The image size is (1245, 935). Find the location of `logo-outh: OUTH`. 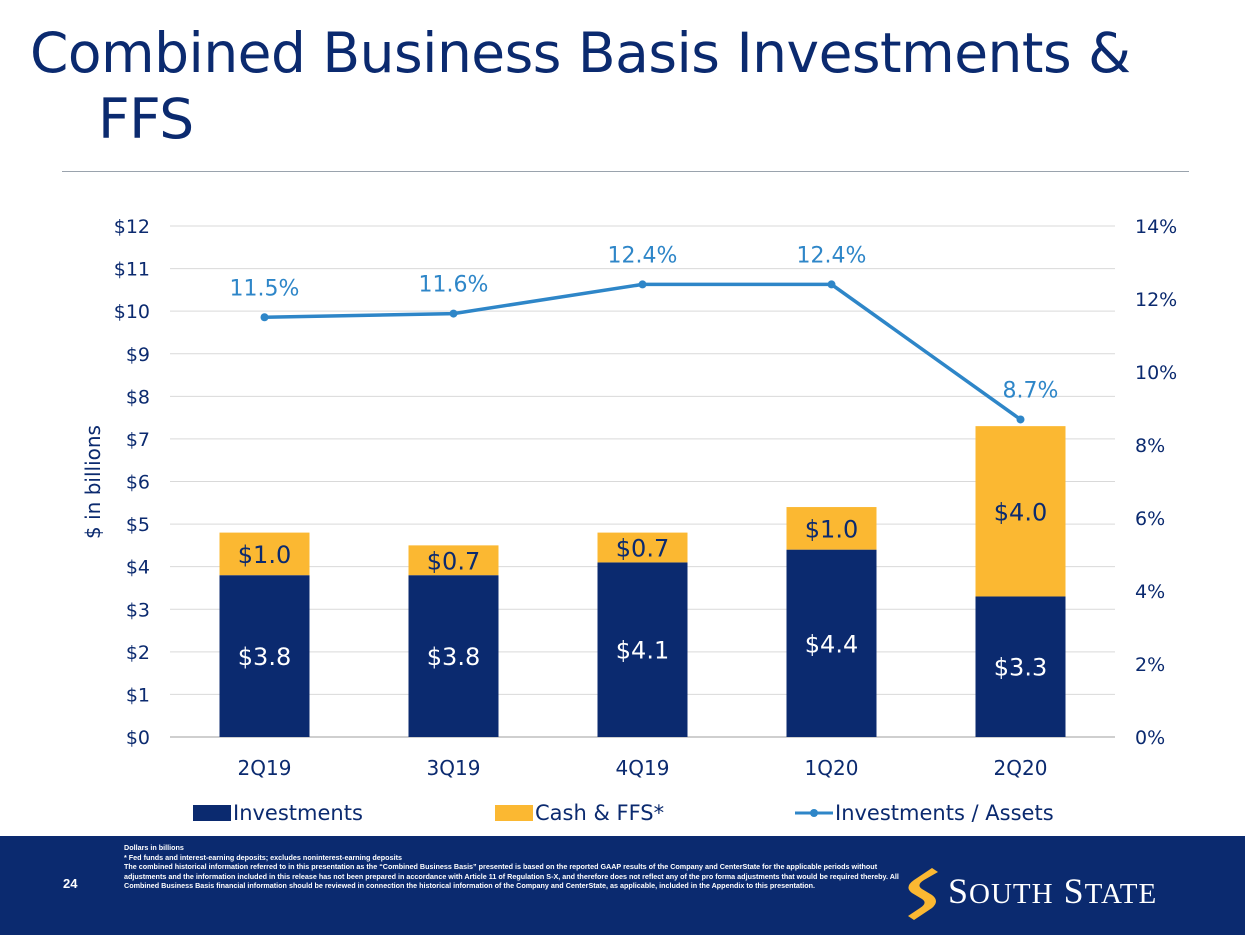

logo-outh: OUTH is located at coordinates (1011, 894).